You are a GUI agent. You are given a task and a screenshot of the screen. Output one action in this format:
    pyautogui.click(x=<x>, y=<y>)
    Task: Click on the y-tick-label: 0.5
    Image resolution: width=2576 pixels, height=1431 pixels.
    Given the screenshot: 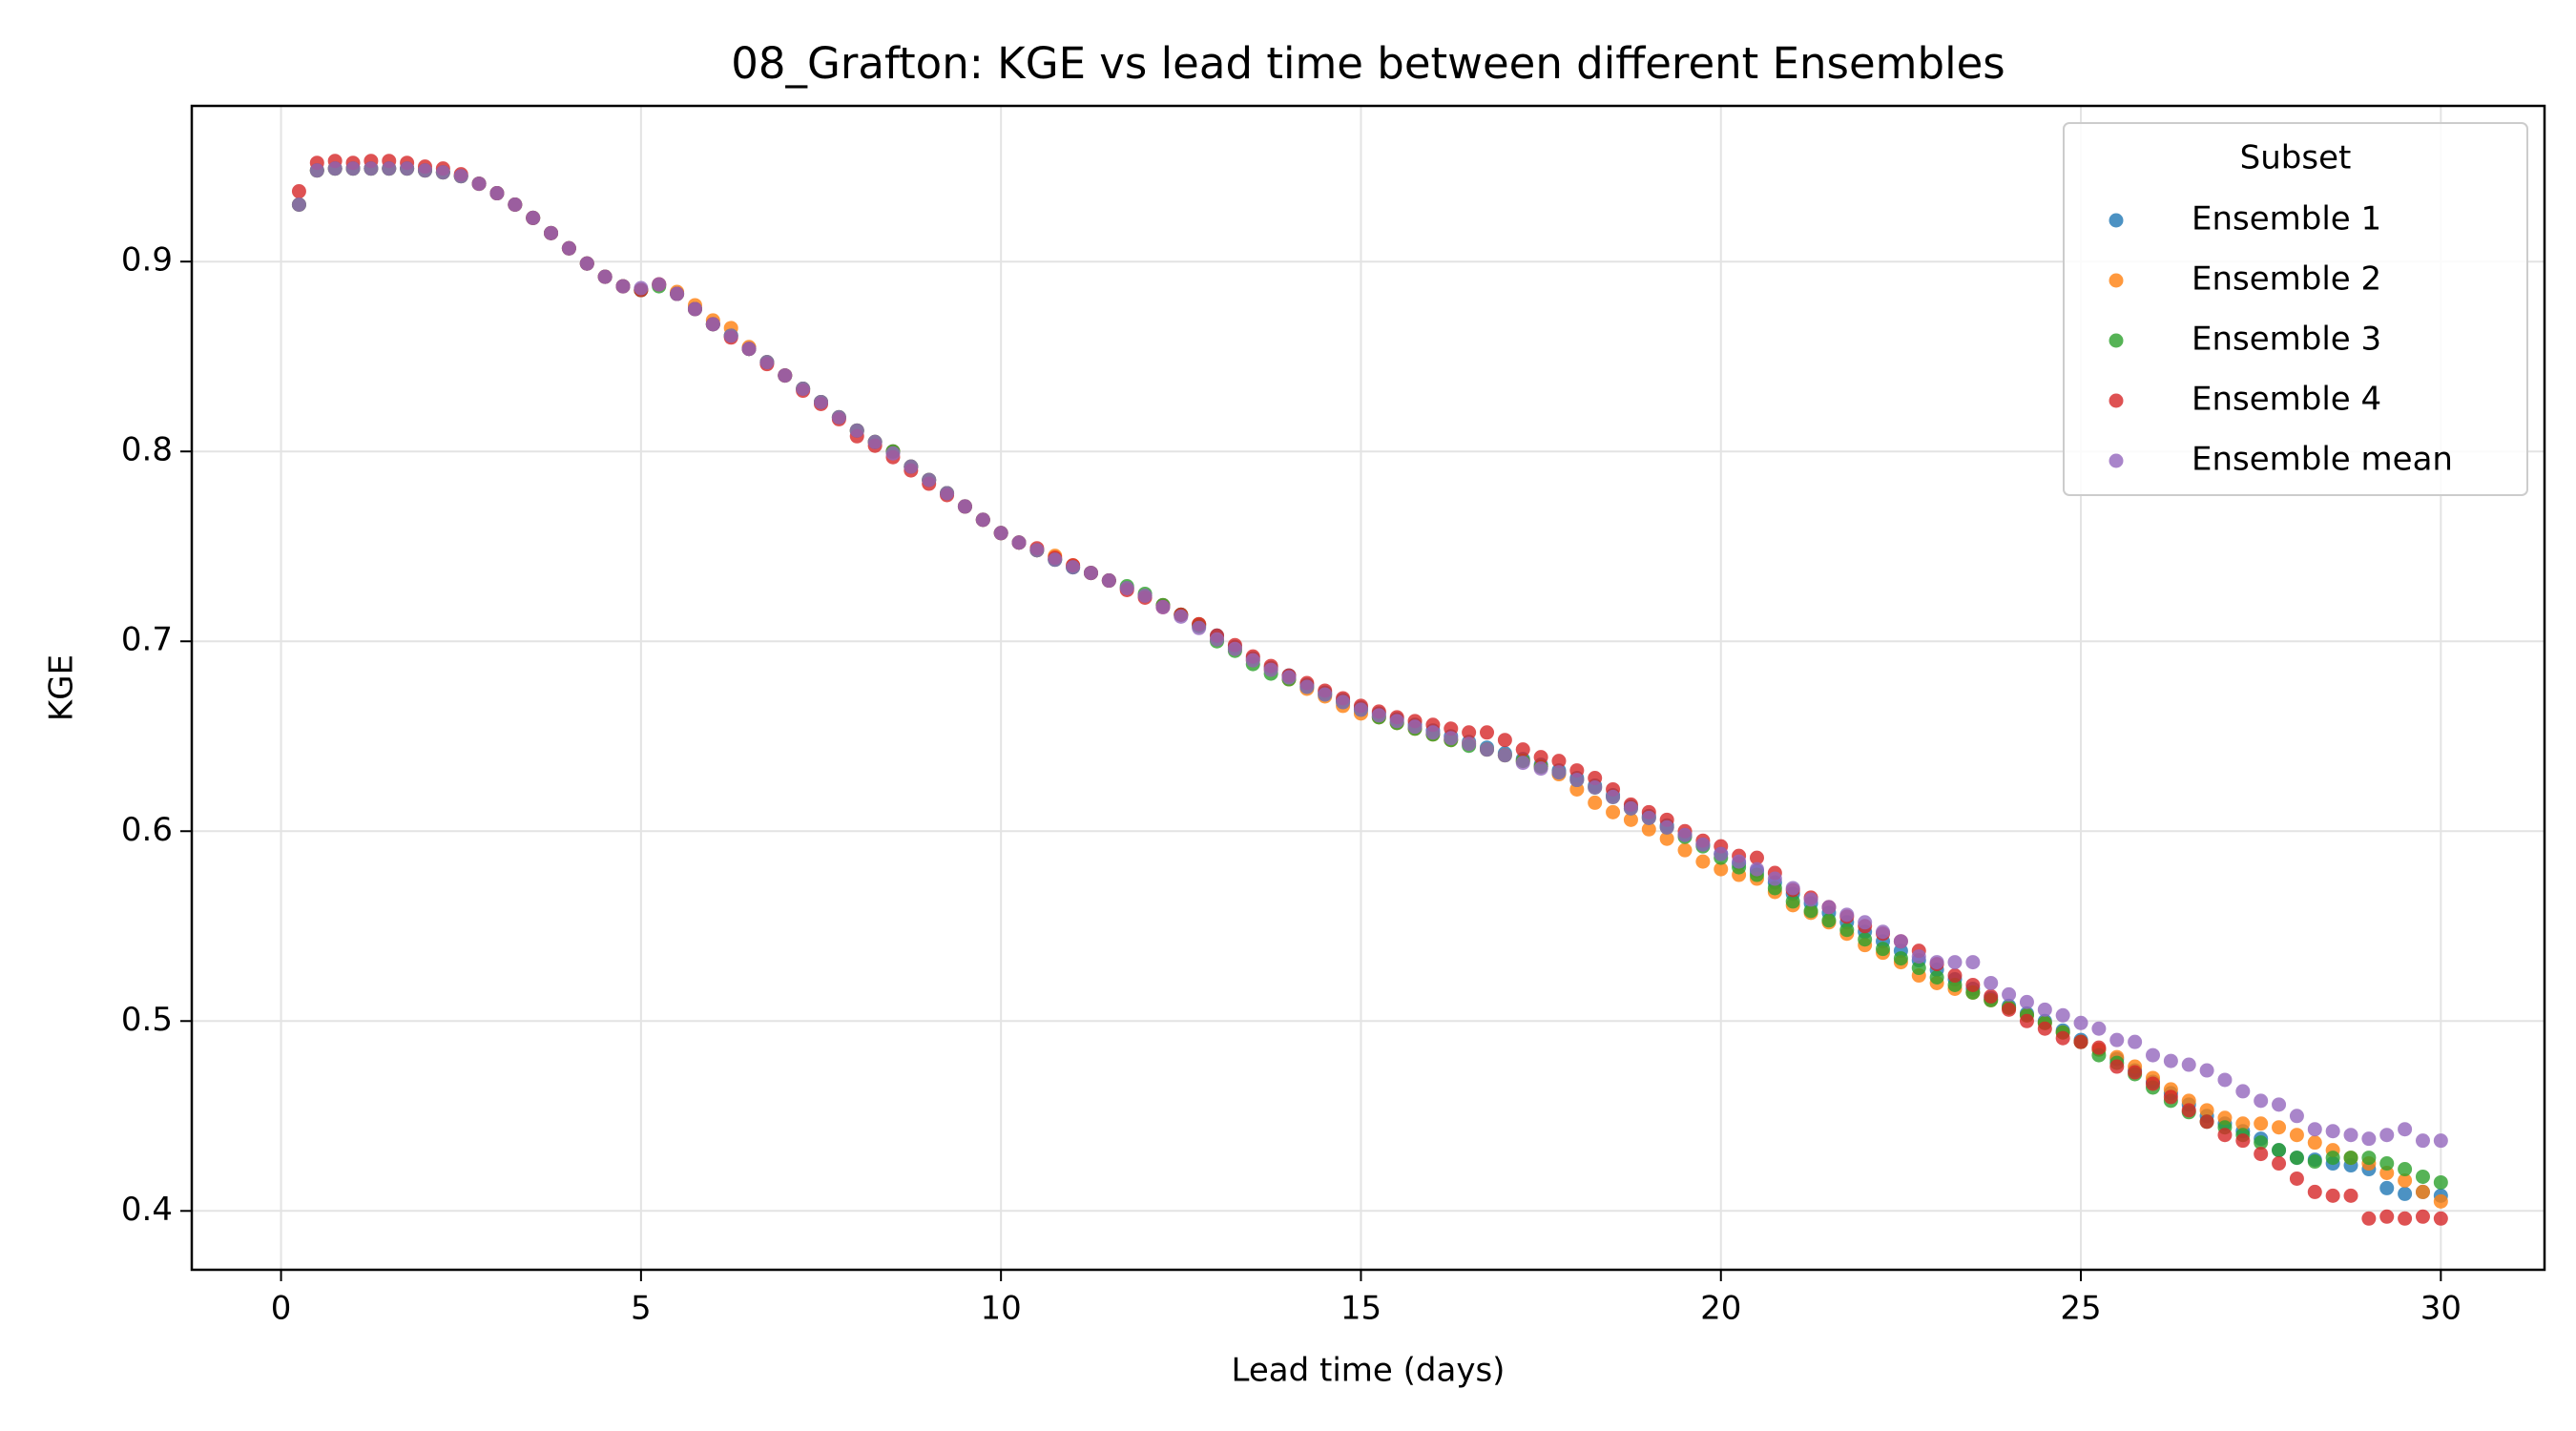 What is the action you would take?
    pyautogui.click(x=147, y=1020)
    